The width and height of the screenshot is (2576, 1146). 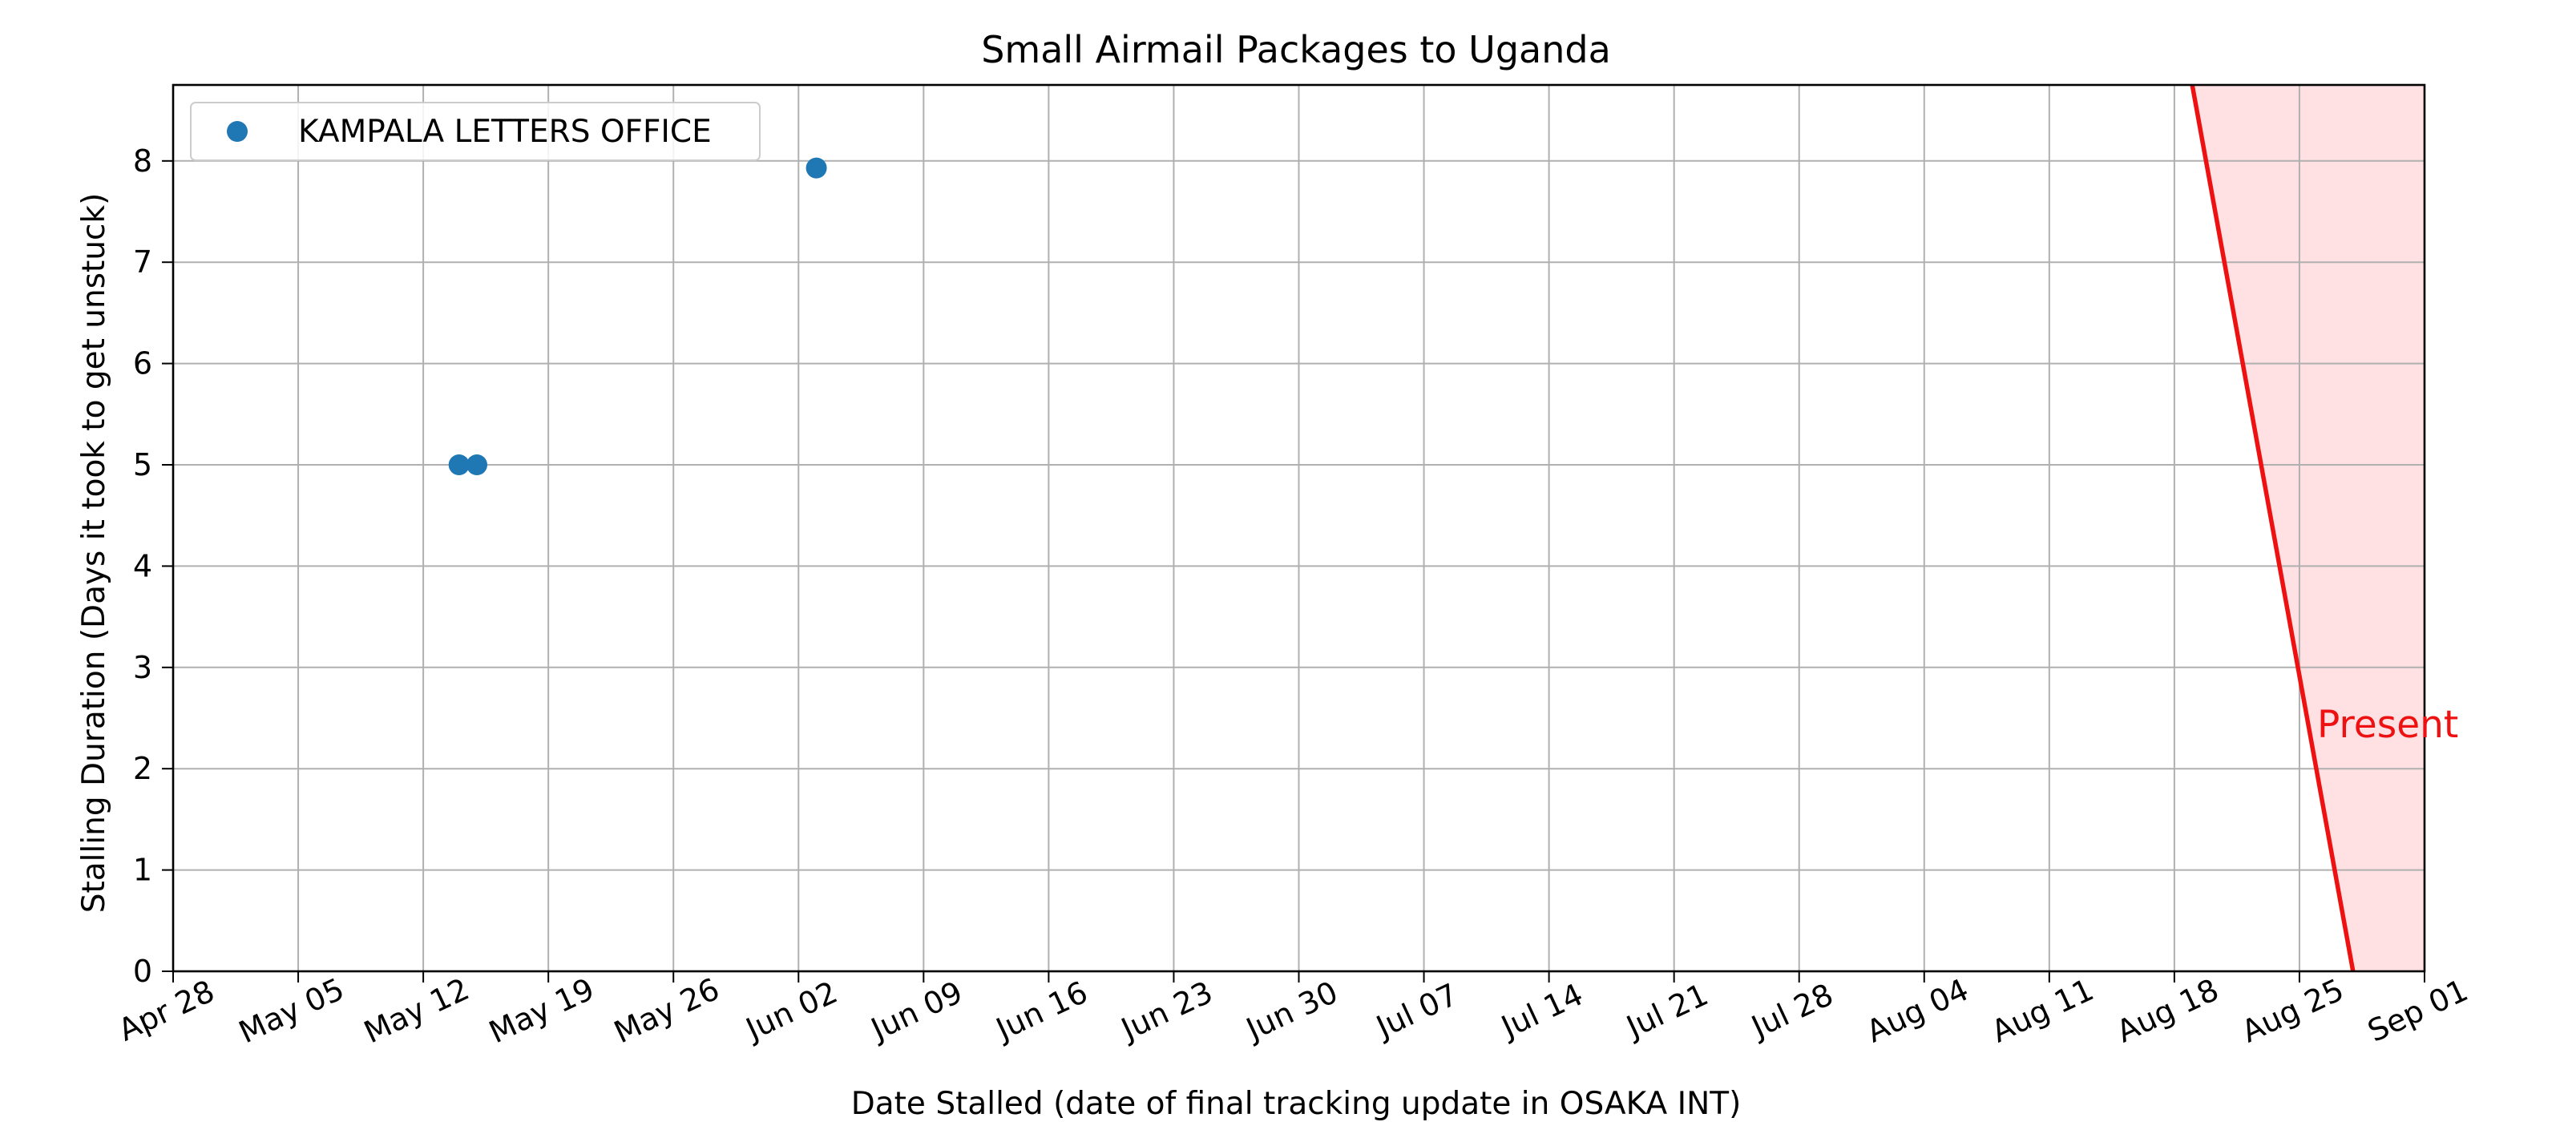 I want to click on y-tick-label: 4, so click(x=143, y=565).